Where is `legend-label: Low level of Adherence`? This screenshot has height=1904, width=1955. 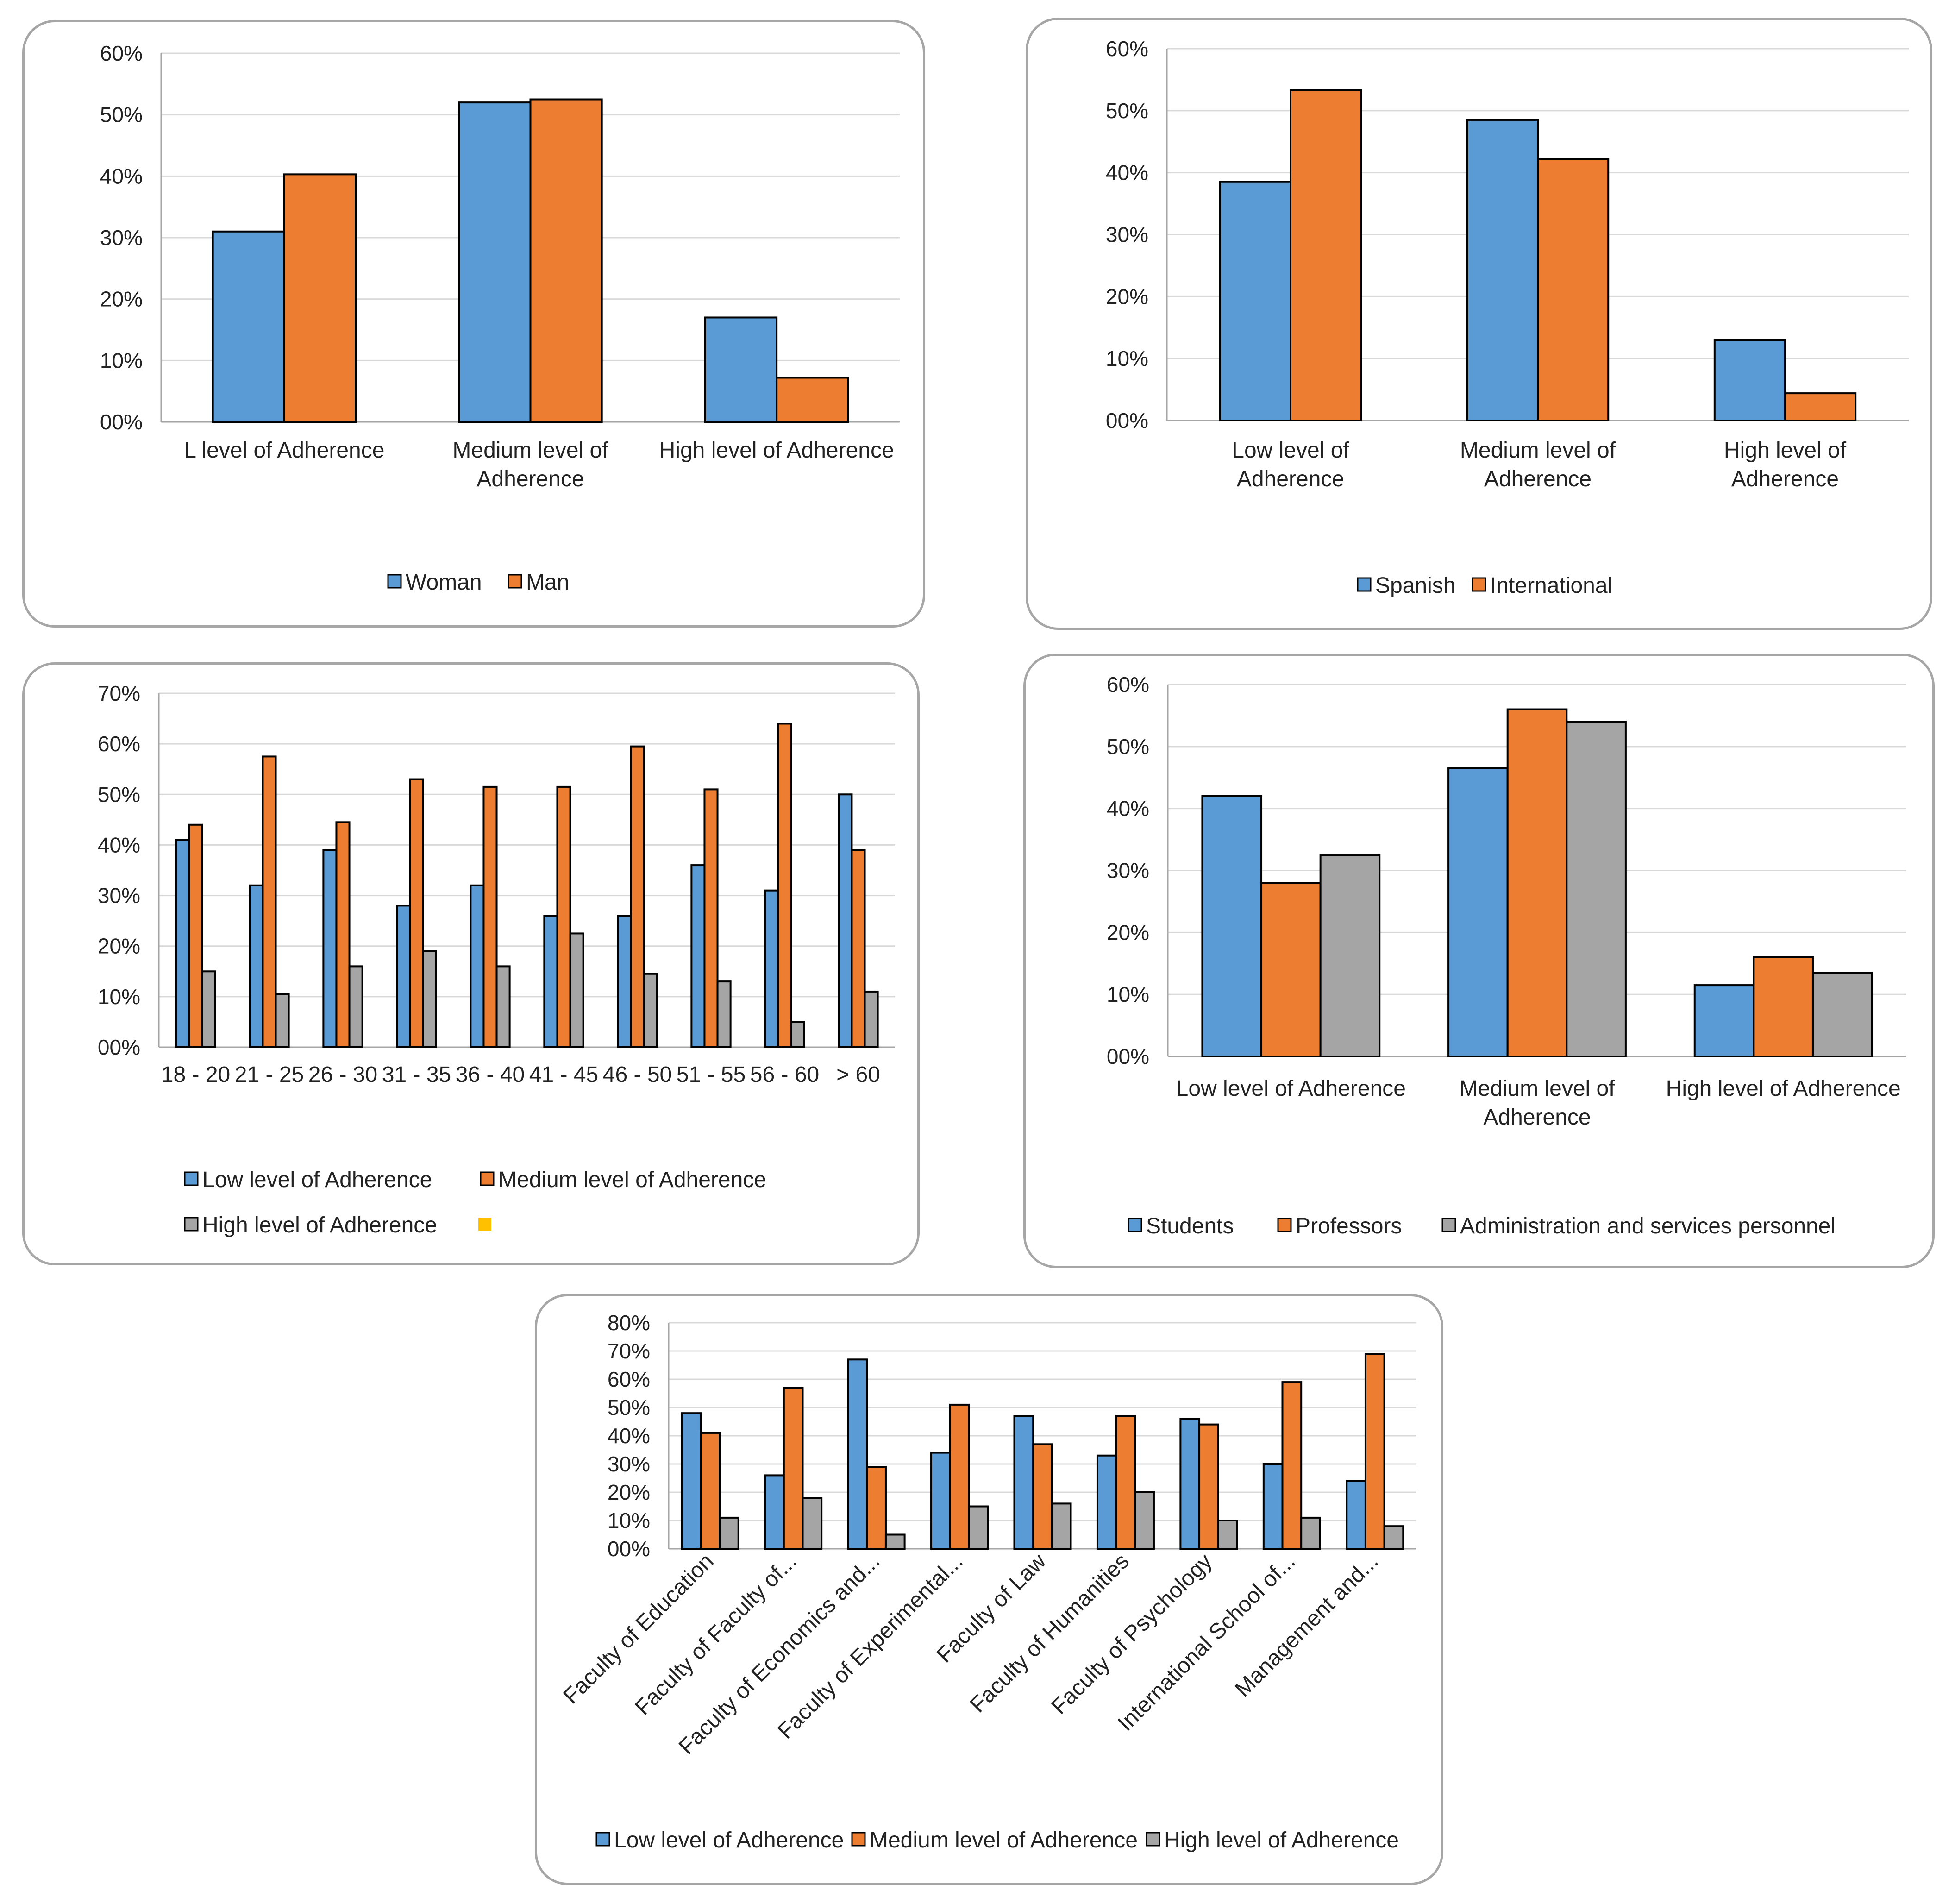
legend-label: Low level of Adherence is located at coordinates (317, 1180).